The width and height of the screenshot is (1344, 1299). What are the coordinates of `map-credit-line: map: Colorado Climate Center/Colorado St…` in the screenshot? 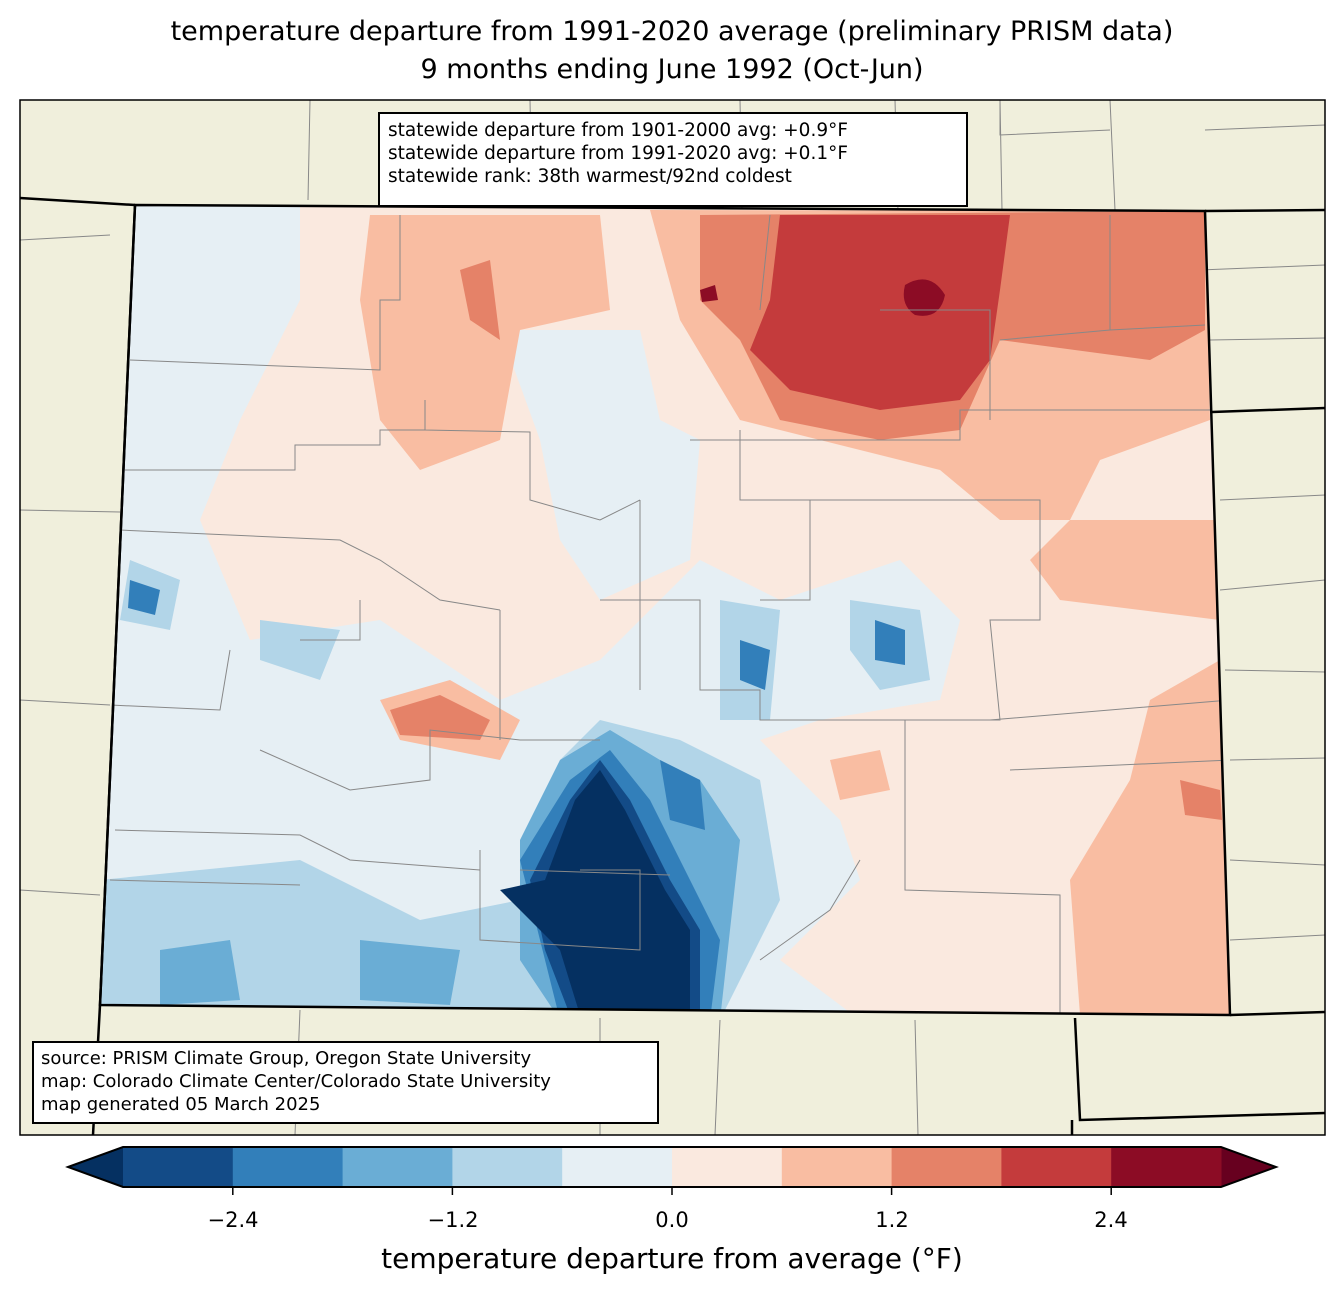 It's located at (296, 1081).